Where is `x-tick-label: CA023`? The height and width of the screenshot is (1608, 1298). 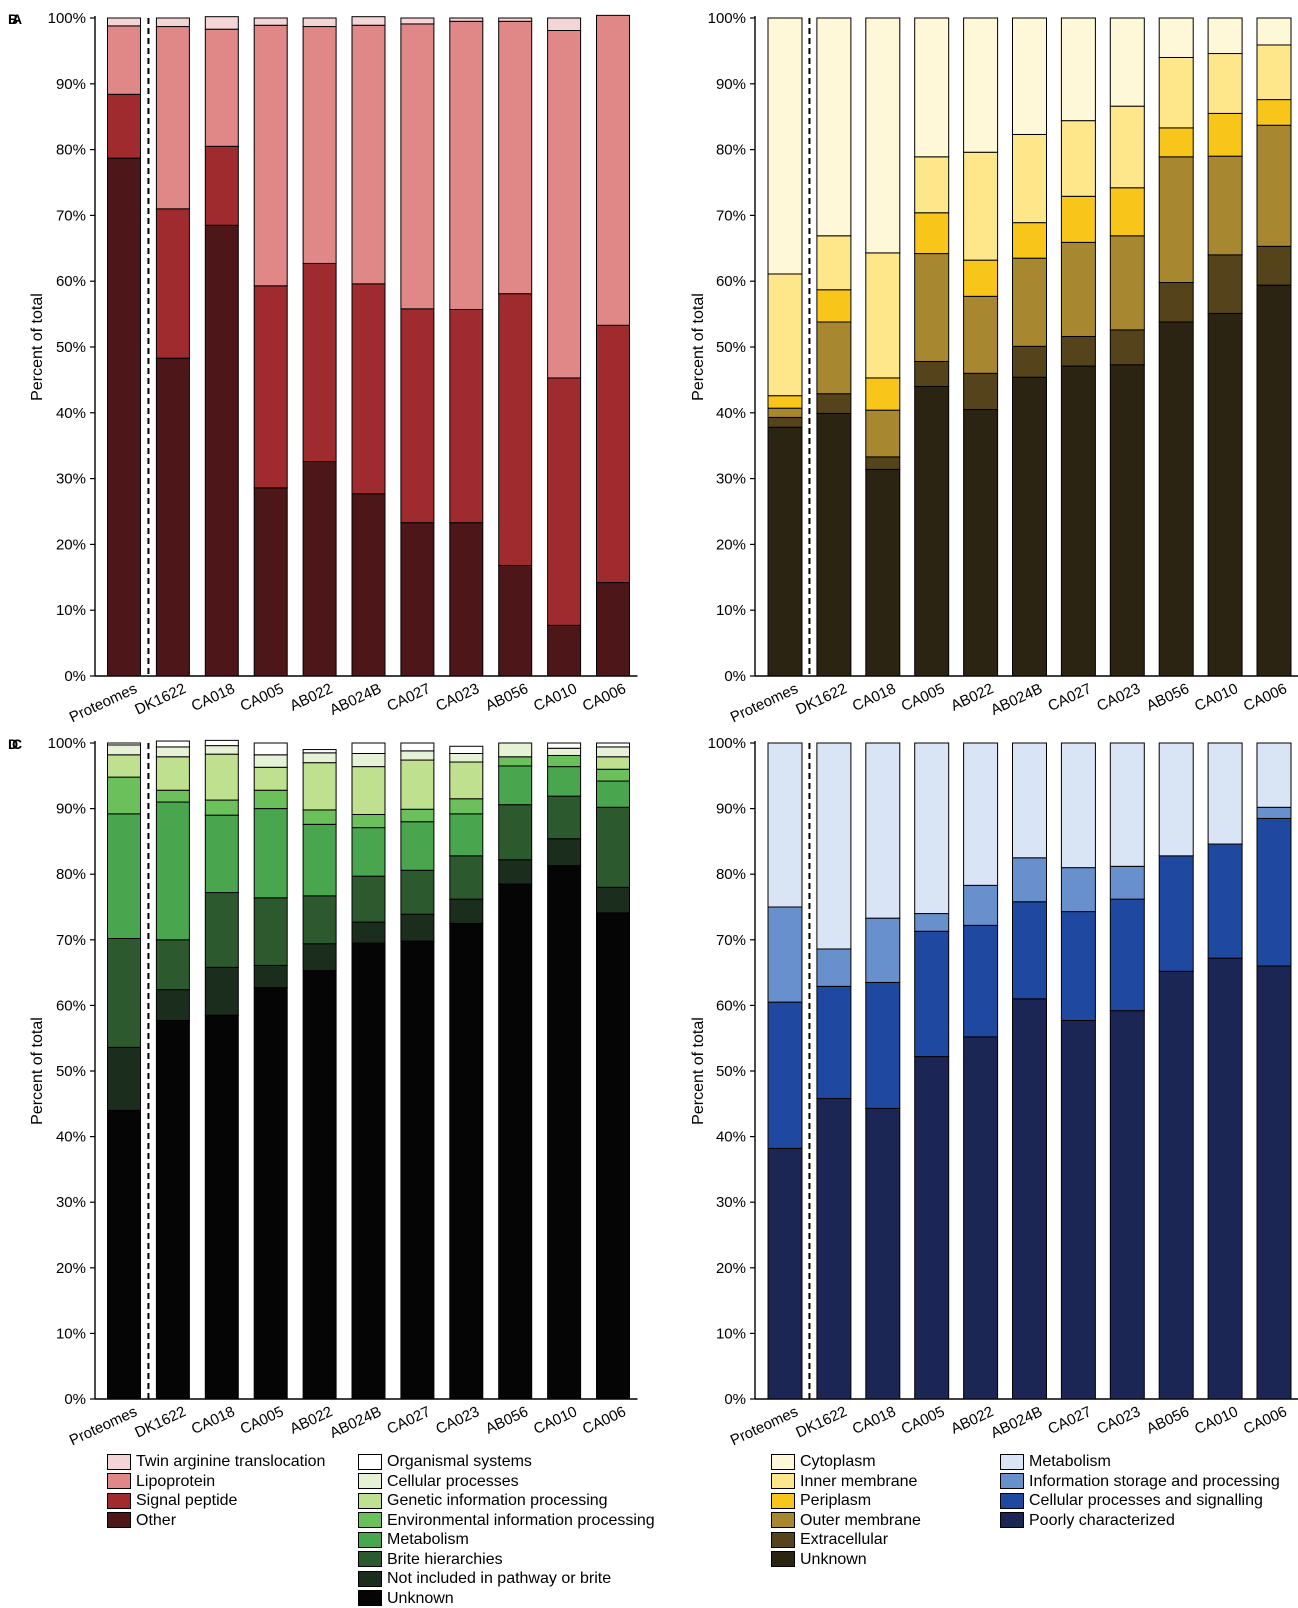
x-tick-label: CA023 is located at coordinates (1118, 697).